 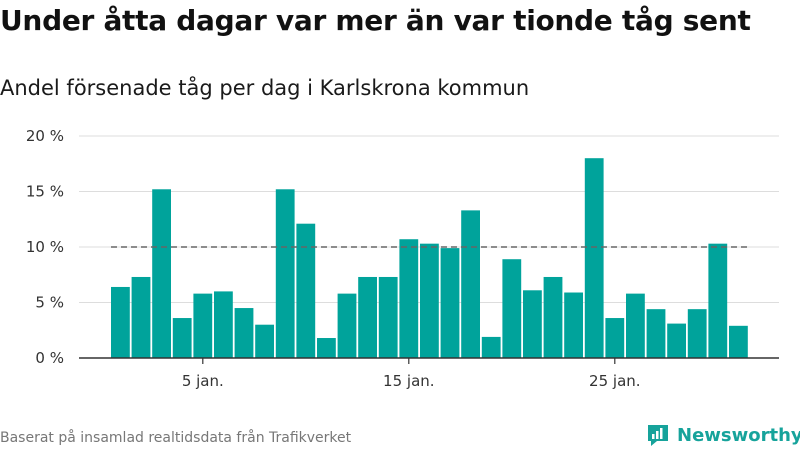 I want to click on y-axis-ticks: 0 % 5 % 10 % 15 % 20 %, so click(x=45, y=247).